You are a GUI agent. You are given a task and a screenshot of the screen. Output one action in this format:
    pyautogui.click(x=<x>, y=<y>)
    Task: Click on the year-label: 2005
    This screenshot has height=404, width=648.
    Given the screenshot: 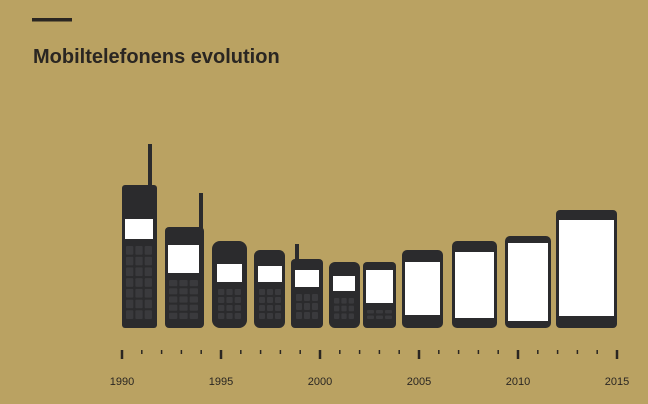 What is the action you would take?
    pyautogui.click(x=419, y=382)
    